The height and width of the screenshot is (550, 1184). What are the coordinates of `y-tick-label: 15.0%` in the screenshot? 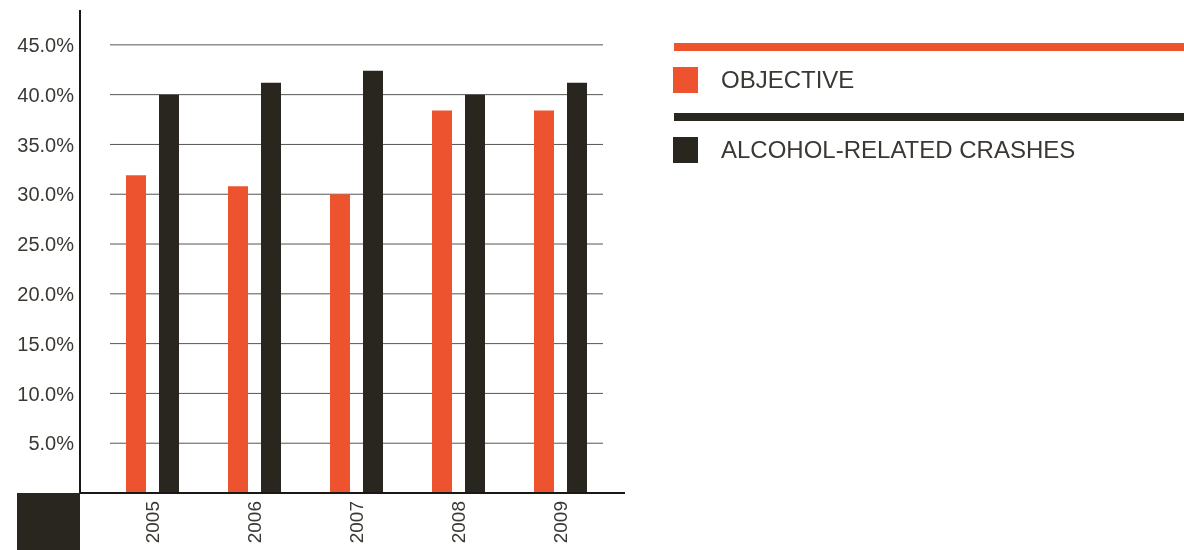 It's located at (46, 343).